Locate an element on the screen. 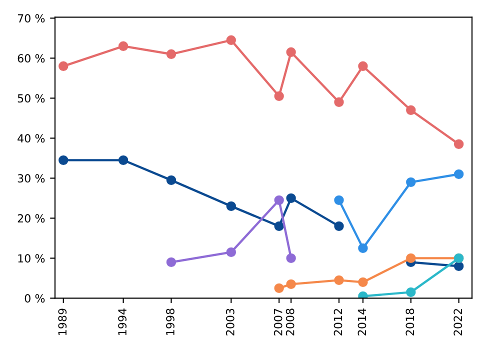 This screenshot has width=500, height=350. x-tick-label: 1998 is located at coordinates (170, 321).